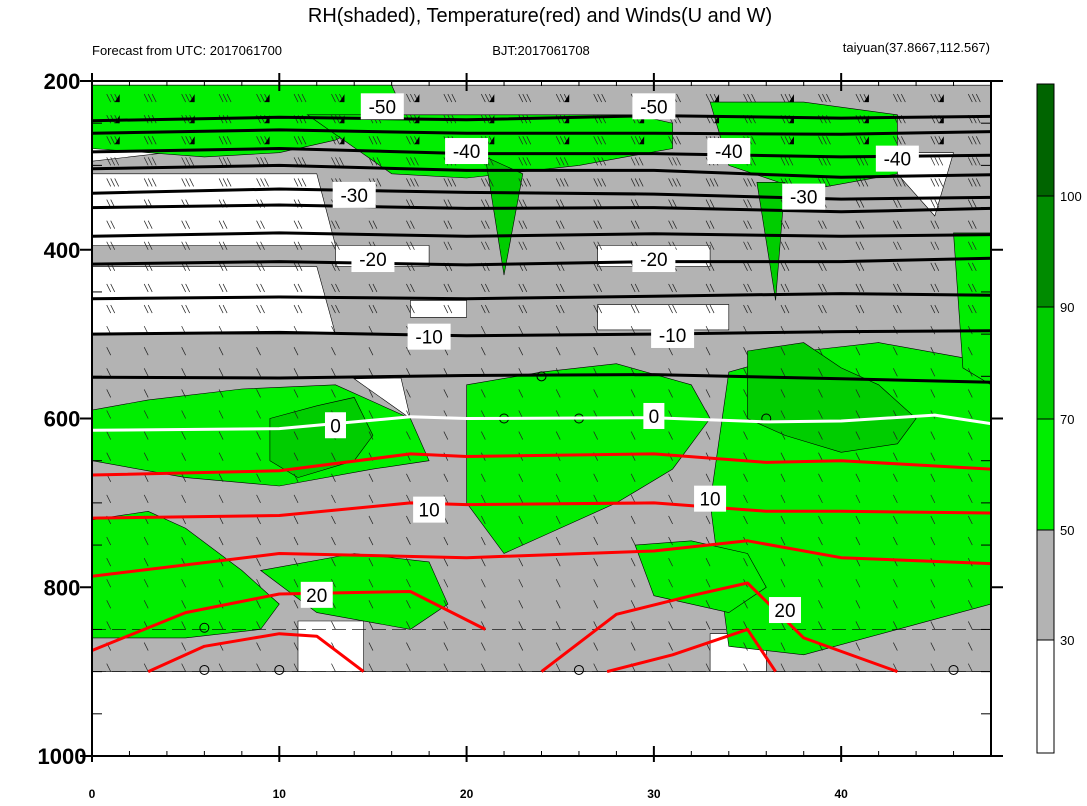 The height and width of the screenshot is (806, 1087). Describe the element at coordinates (428, 338) in the screenshot. I see `isotherm-label: -10` at that location.